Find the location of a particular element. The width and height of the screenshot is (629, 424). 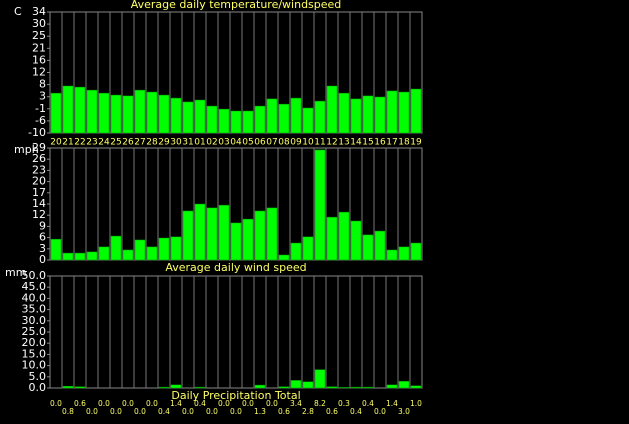

y-tick-label: 9 is located at coordinates (42, 225).